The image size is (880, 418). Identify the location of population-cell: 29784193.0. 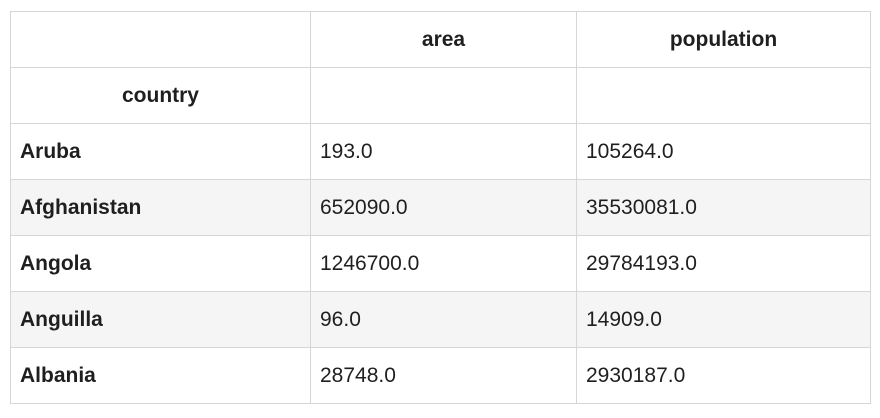
(723, 263).